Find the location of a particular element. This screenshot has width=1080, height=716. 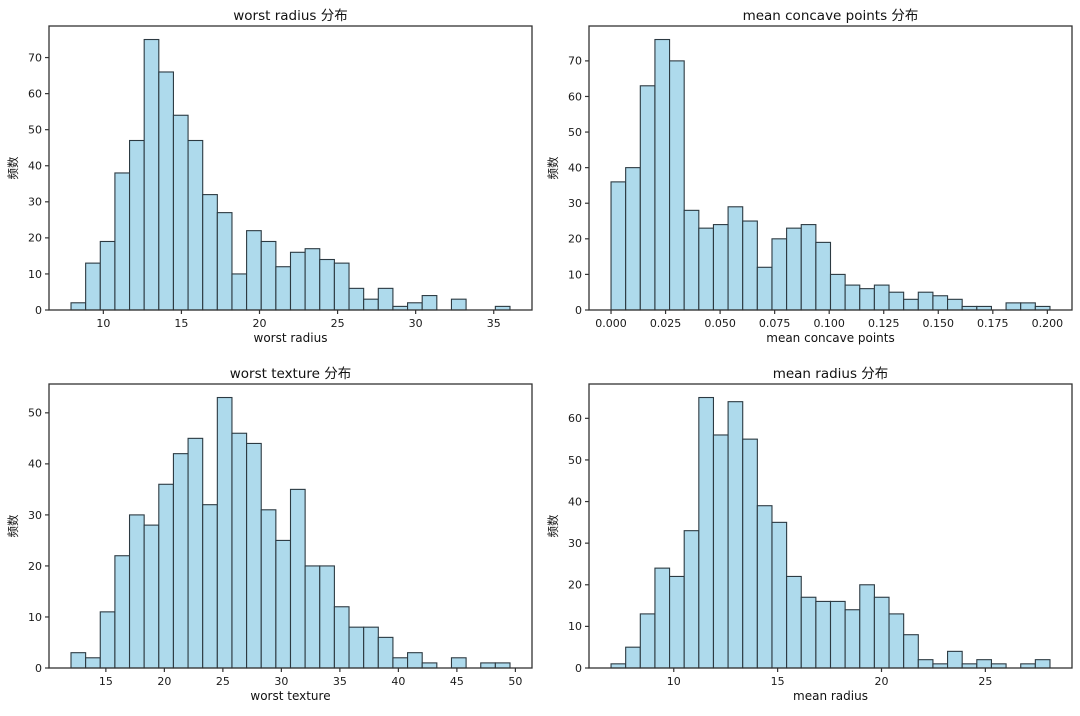

x-tick-label: 0.025 is located at coordinates (666, 323).